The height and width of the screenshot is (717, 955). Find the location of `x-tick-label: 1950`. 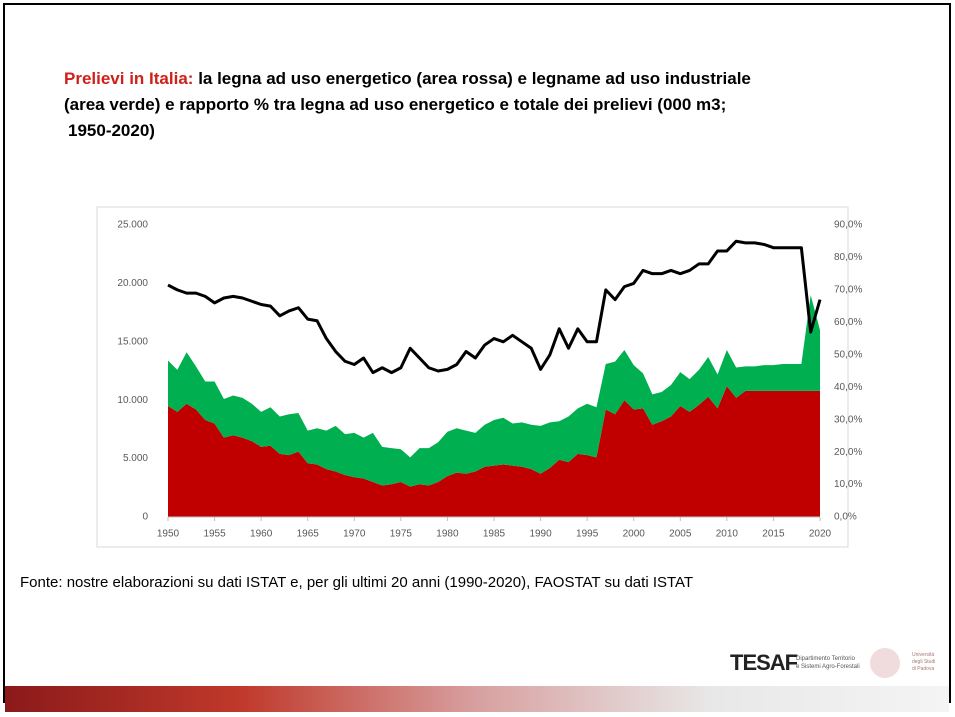

x-tick-label: 1950 is located at coordinates (168, 534).